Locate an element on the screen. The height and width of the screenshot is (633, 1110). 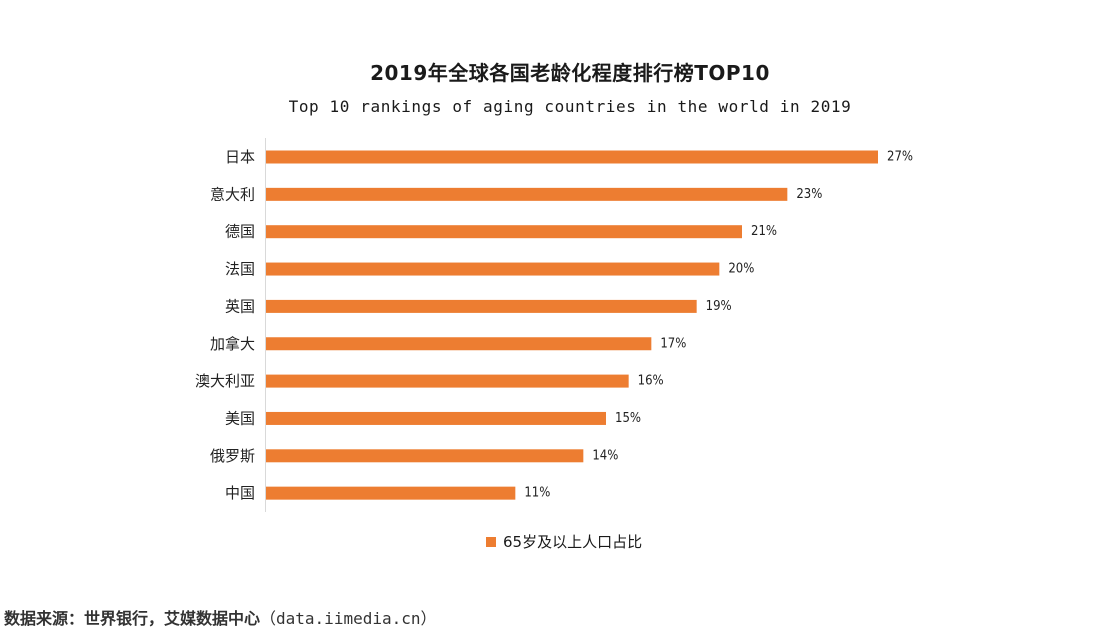
chart-title: 2019年全球各国老龄化程度排行榜TOP10 is located at coordinates (570, 73).